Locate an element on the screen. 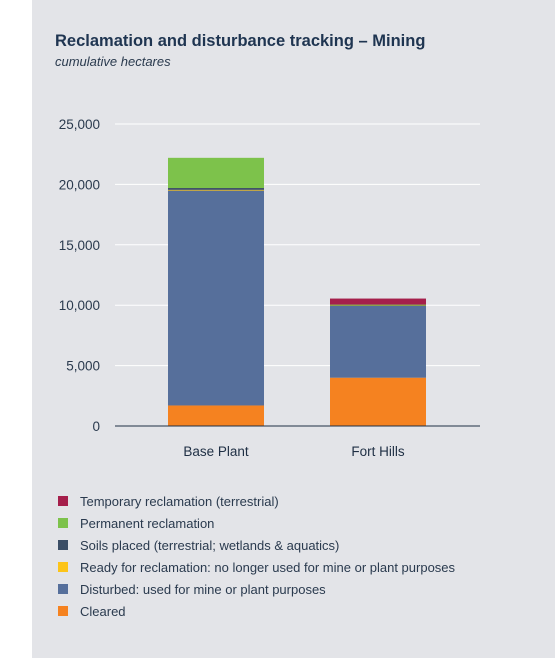 The height and width of the screenshot is (671, 555). chart-subtitle: cumulative hectares is located at coordinates (113, 61).